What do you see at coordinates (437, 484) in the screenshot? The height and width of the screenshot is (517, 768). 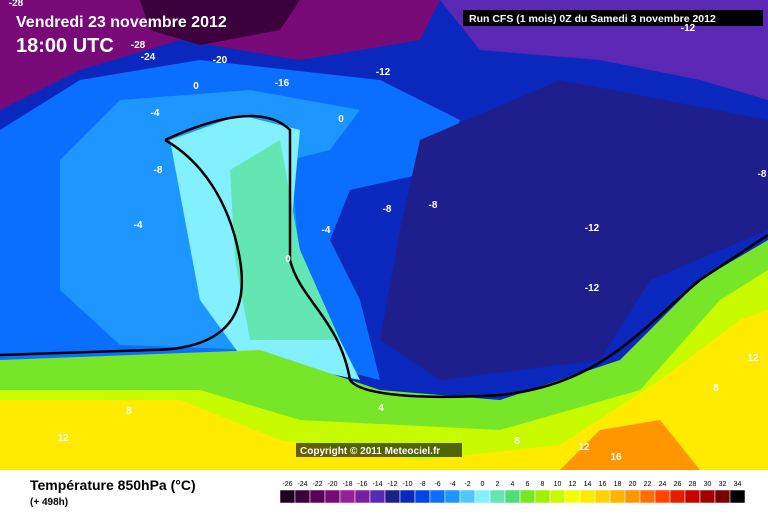 I see `color-tick-label: -6` at bounding box center [437, 484].